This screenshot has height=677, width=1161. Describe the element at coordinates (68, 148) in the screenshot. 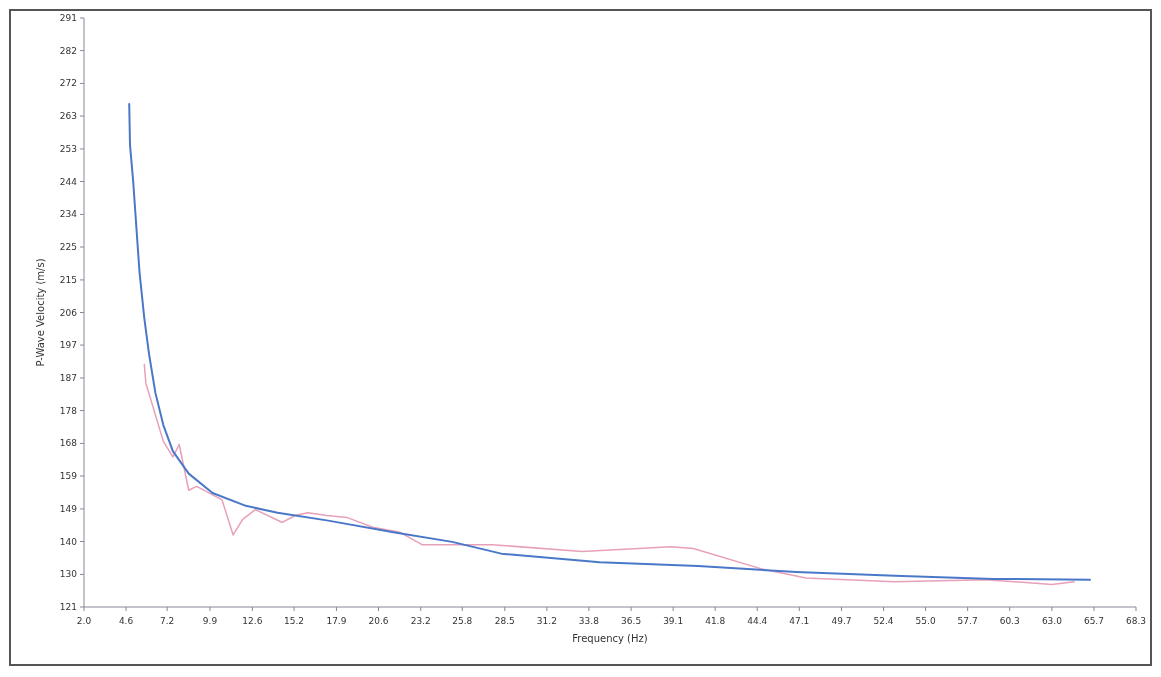

I see `y-tick-label: 253` at that location.